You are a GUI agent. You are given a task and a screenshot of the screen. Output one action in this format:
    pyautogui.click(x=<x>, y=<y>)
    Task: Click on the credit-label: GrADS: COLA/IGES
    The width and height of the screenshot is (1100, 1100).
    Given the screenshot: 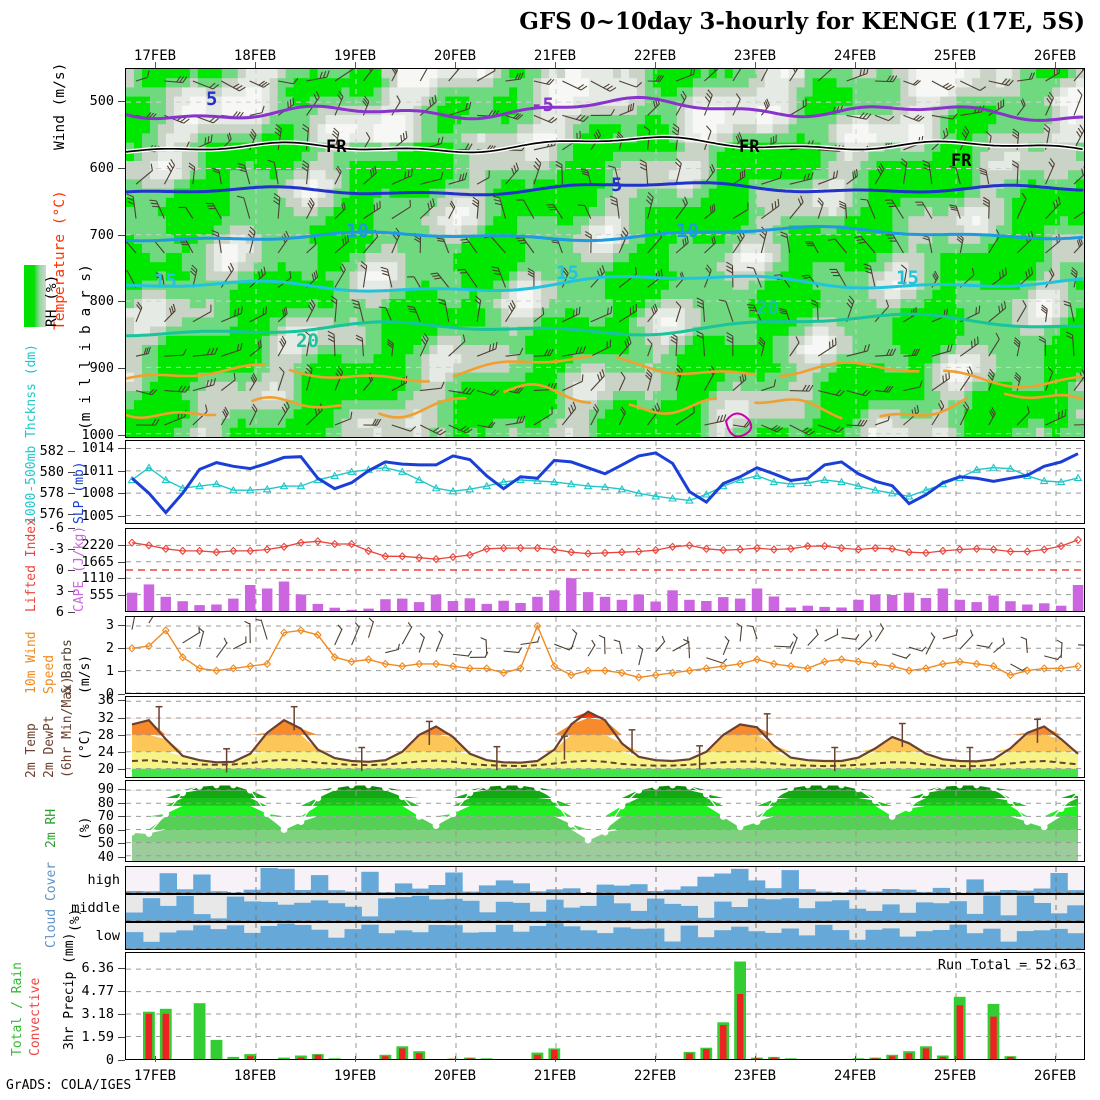 What is the action you would take?
    pyautogui.click(x=69, y=1085)
    